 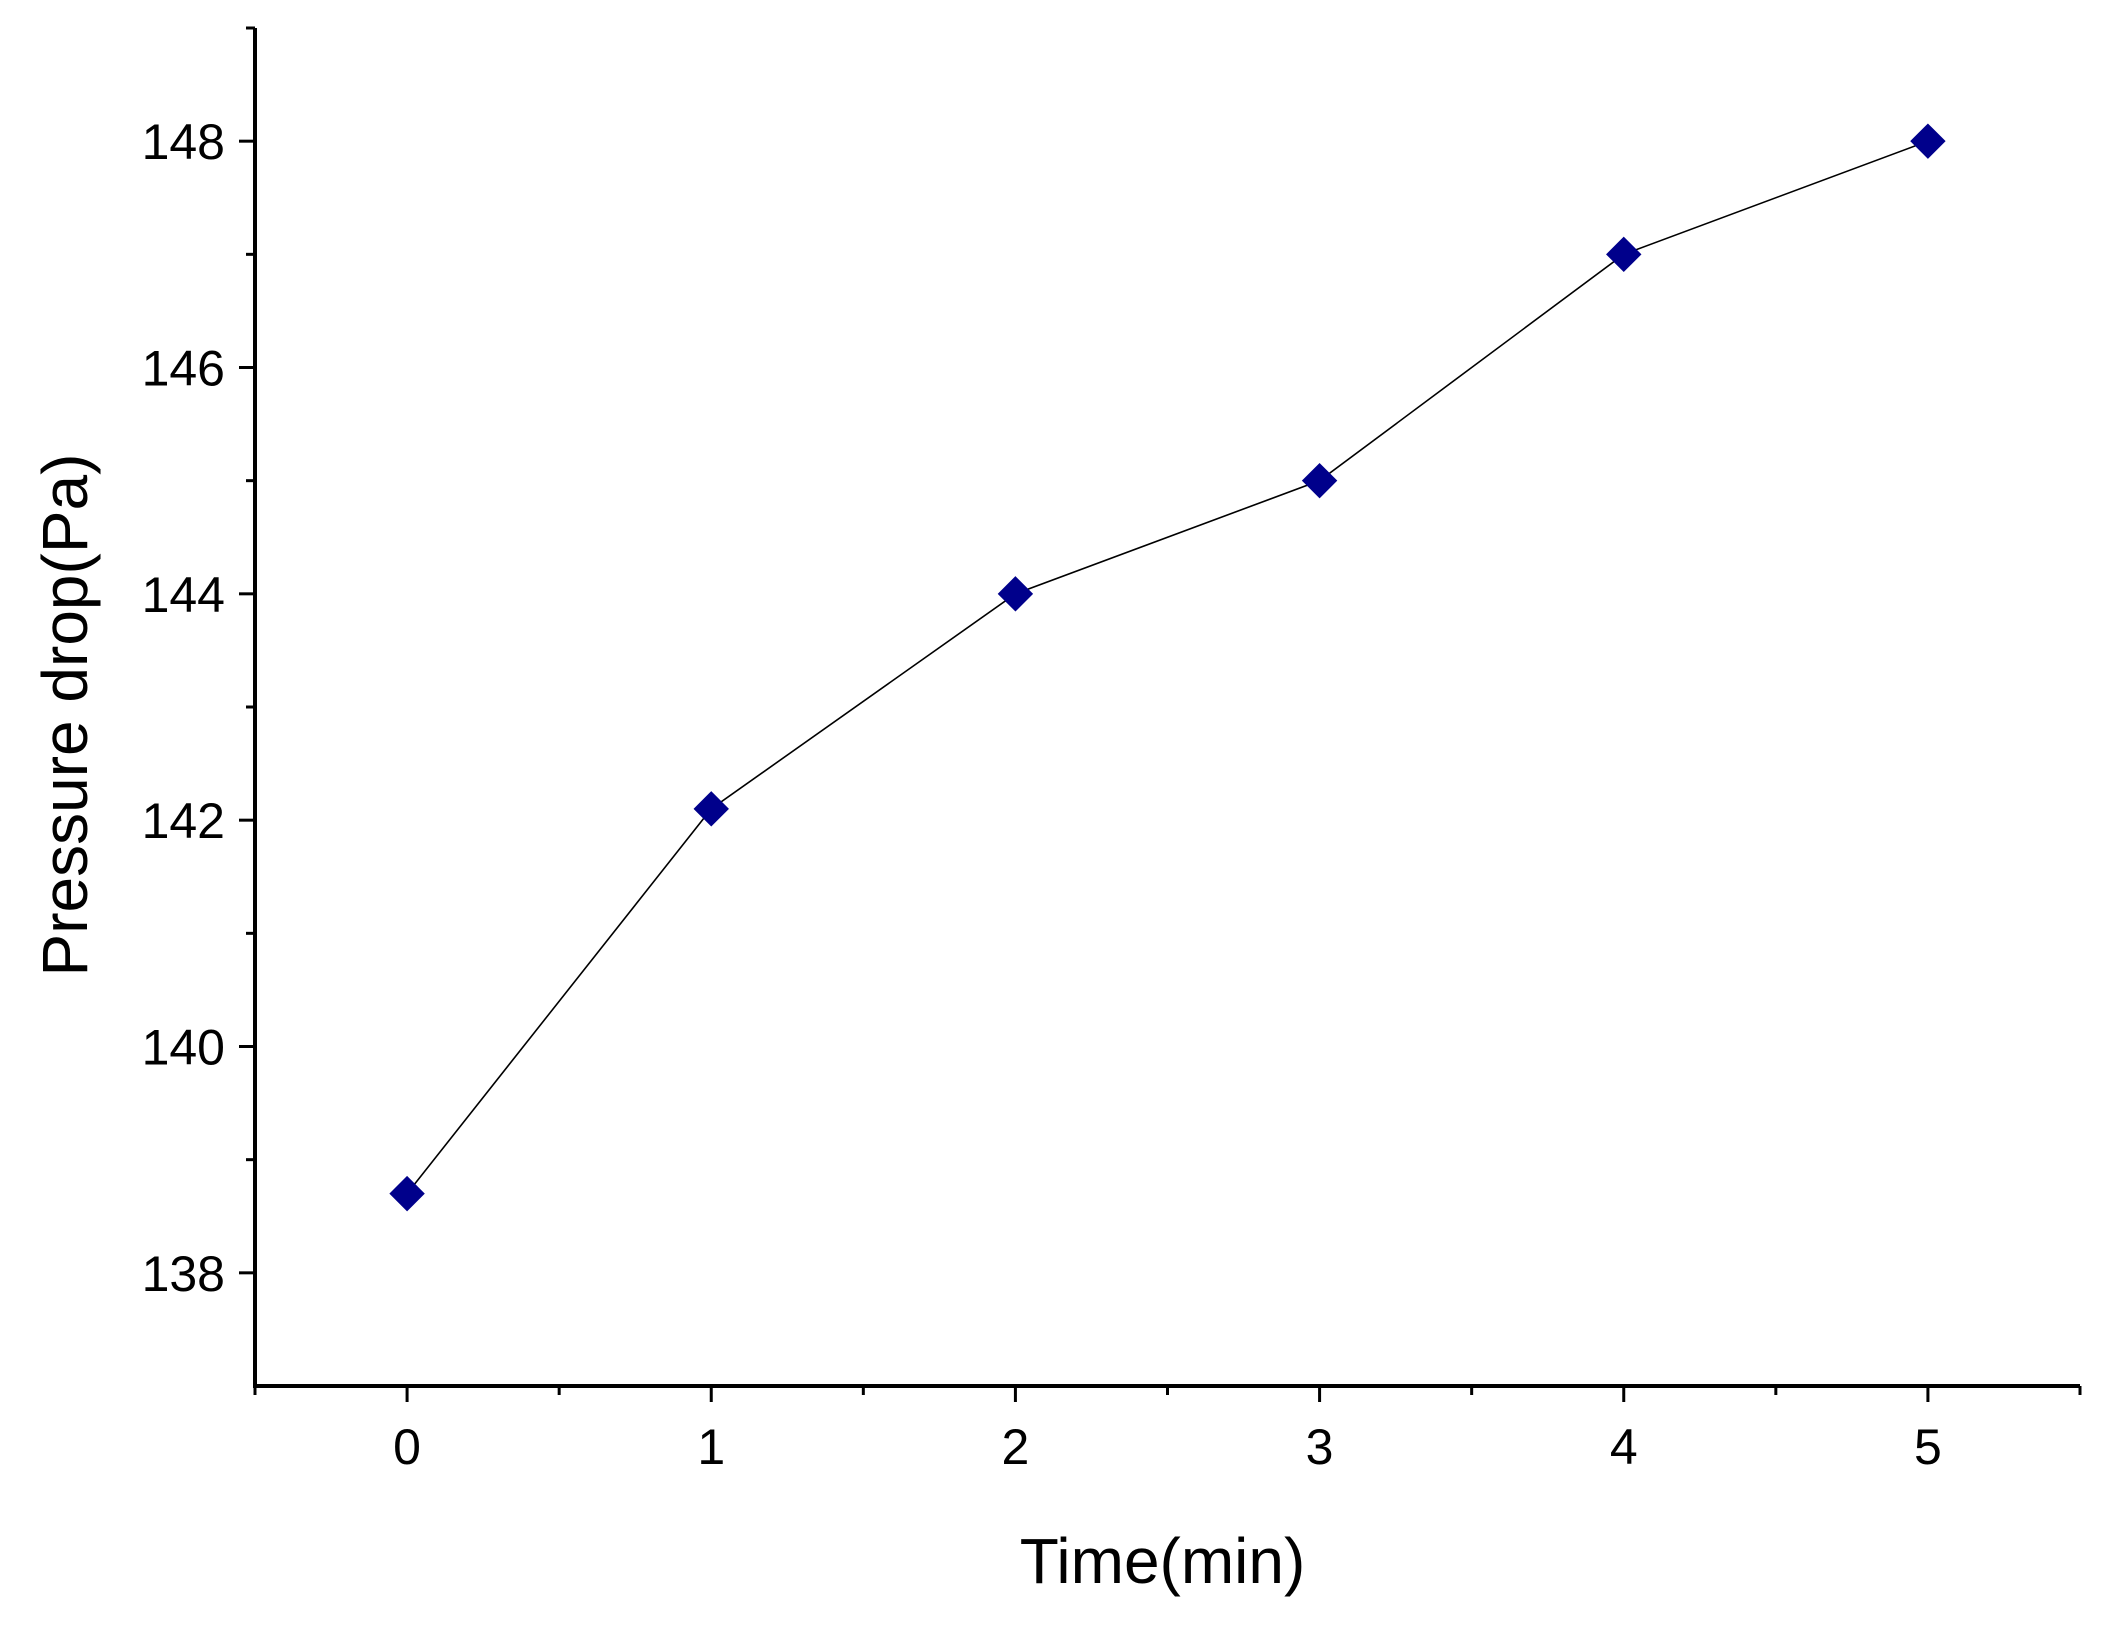 I want to click on y-axis-title: Pressure drop(Pa), so click(x=65, y=715).